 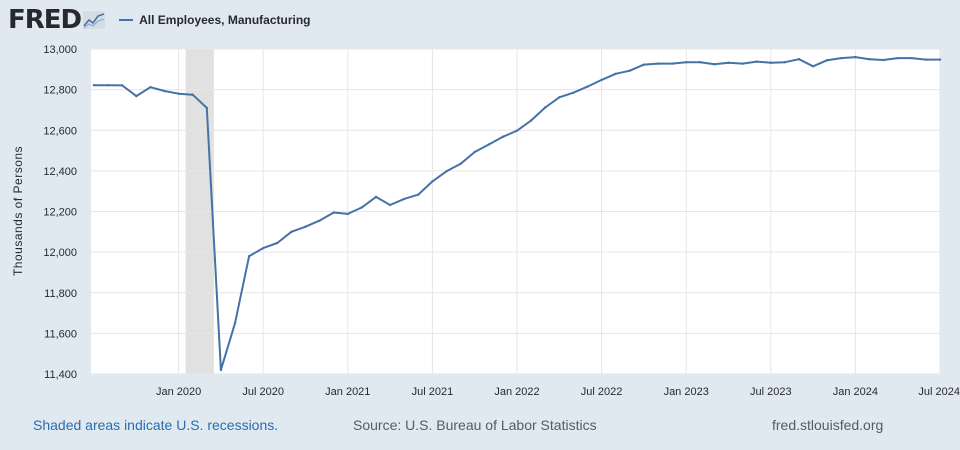 I want to click on x-tick-label: Jan 2023, so click(x=686, y=392).